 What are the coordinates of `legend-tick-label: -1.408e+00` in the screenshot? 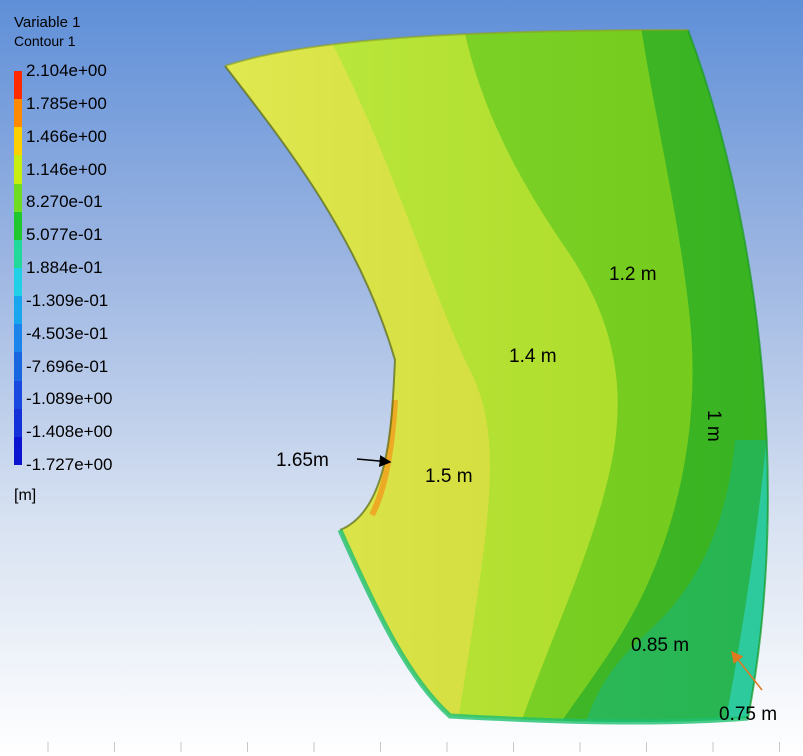 It's located at (69, 432).